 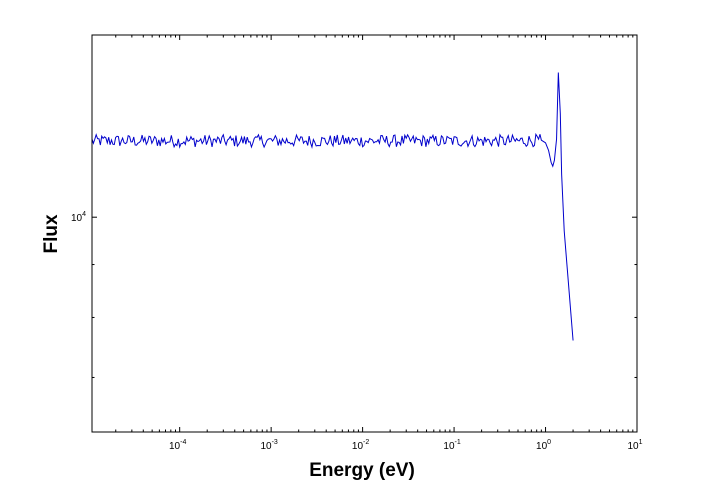 What do you see at coordinates (451, 445) in the screenshot?
I see `x-tick-label: 10⁻¹` at bounding box center [451, 445].